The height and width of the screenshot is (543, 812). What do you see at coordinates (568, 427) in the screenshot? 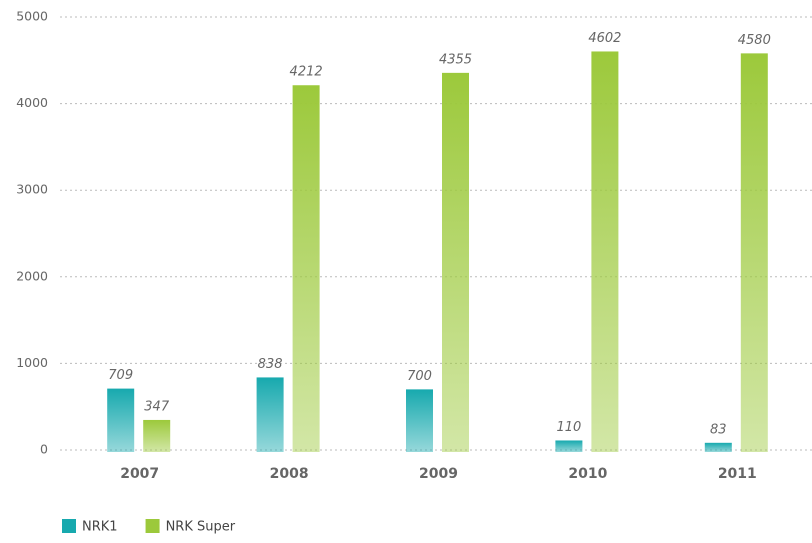
I see `value-label: 110` at bounding box center [568, 427].